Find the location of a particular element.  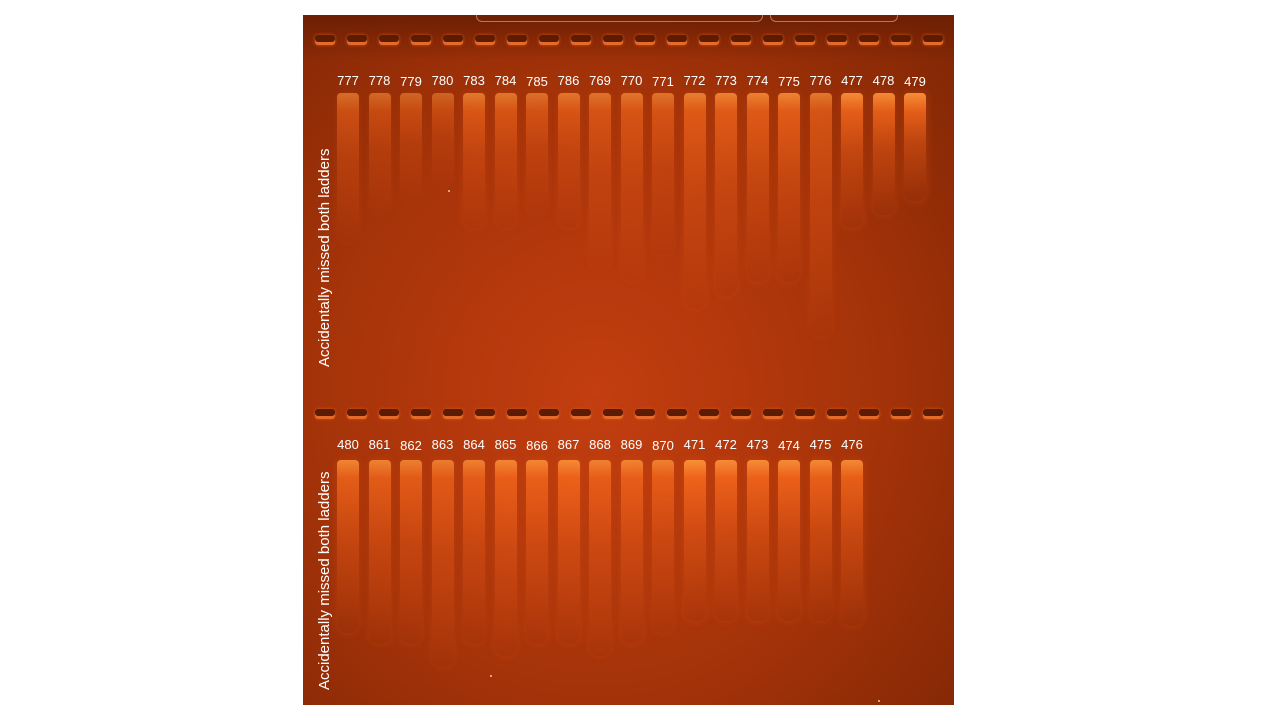

lane-label: 480 is located at coordinates (348, 444).